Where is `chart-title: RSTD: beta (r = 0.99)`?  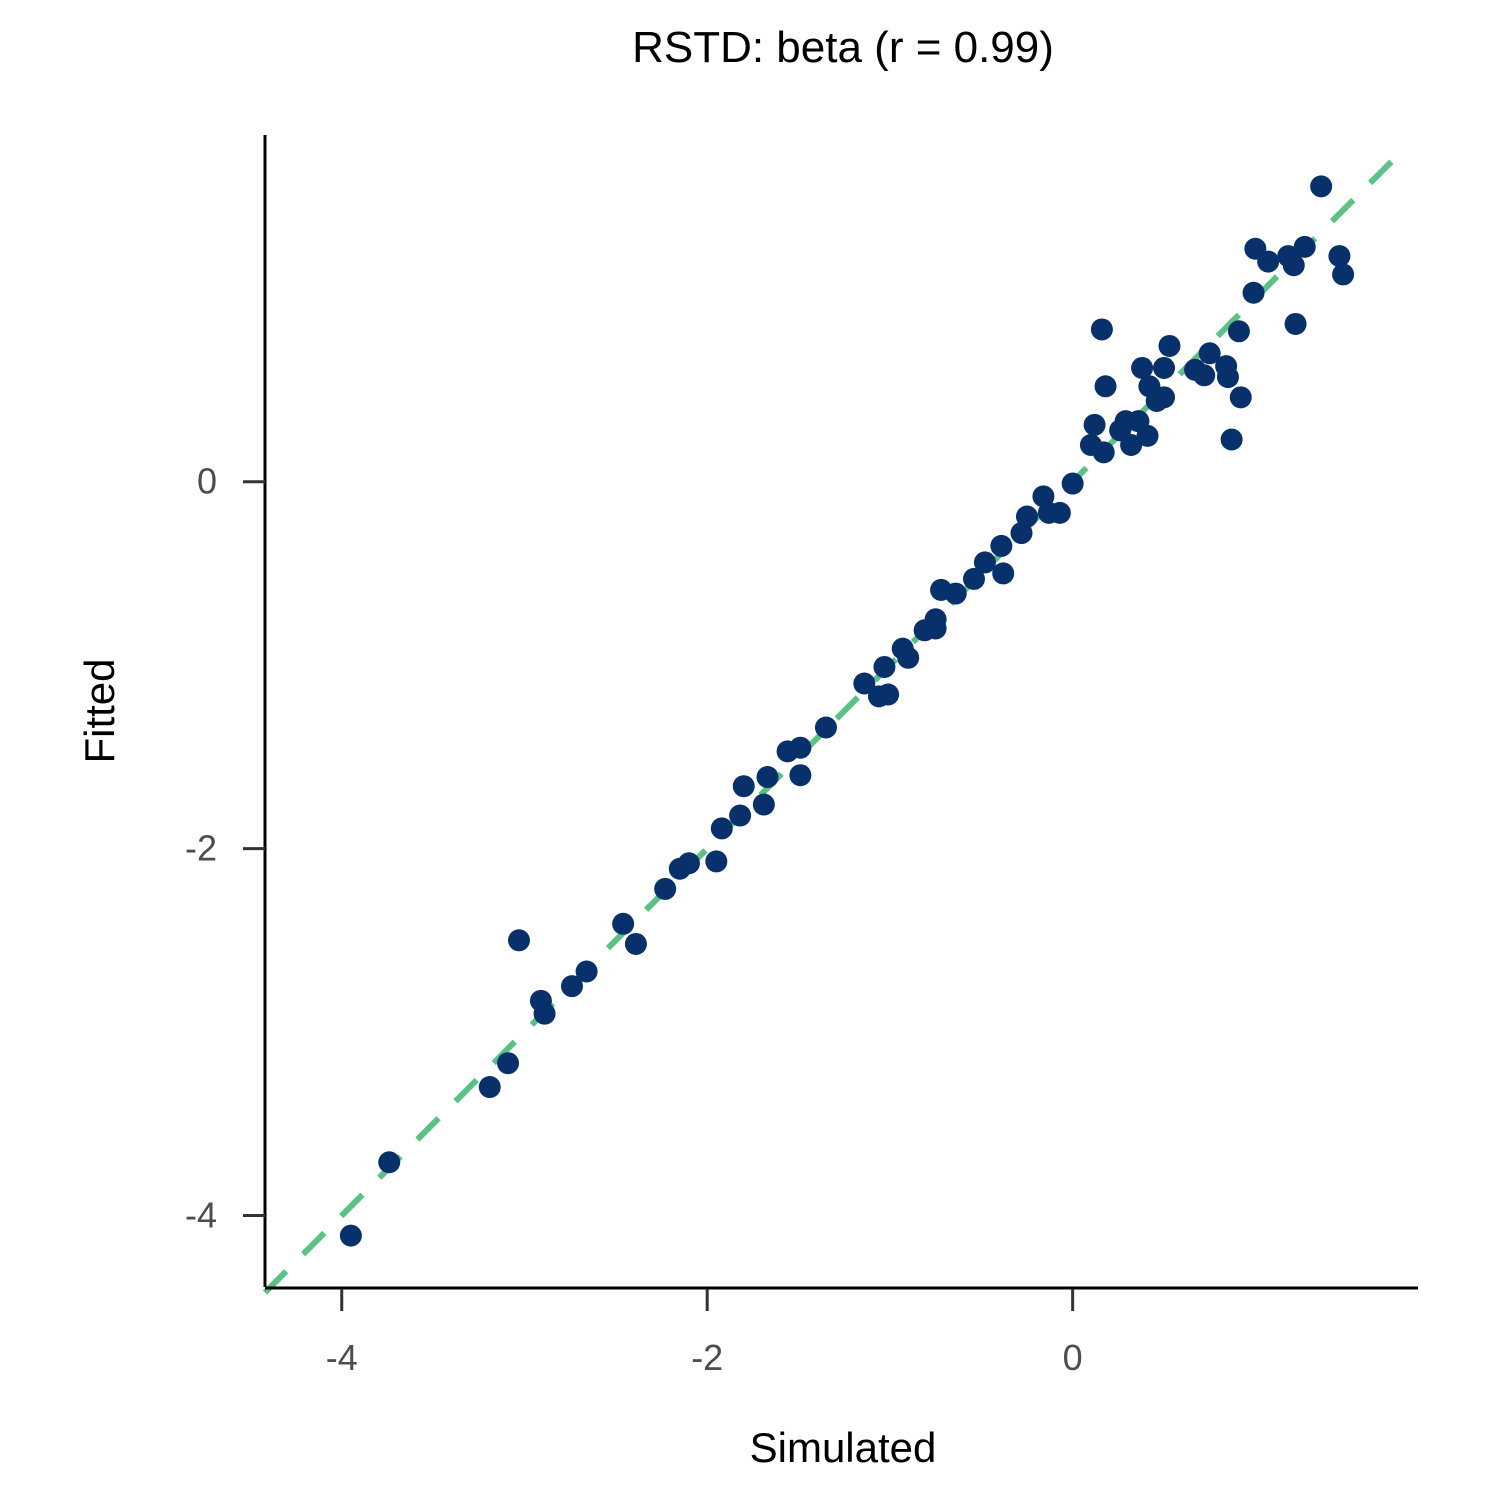
chart-title: RSTD: beta (r = 0.99) is located at coordinates (843, 47).